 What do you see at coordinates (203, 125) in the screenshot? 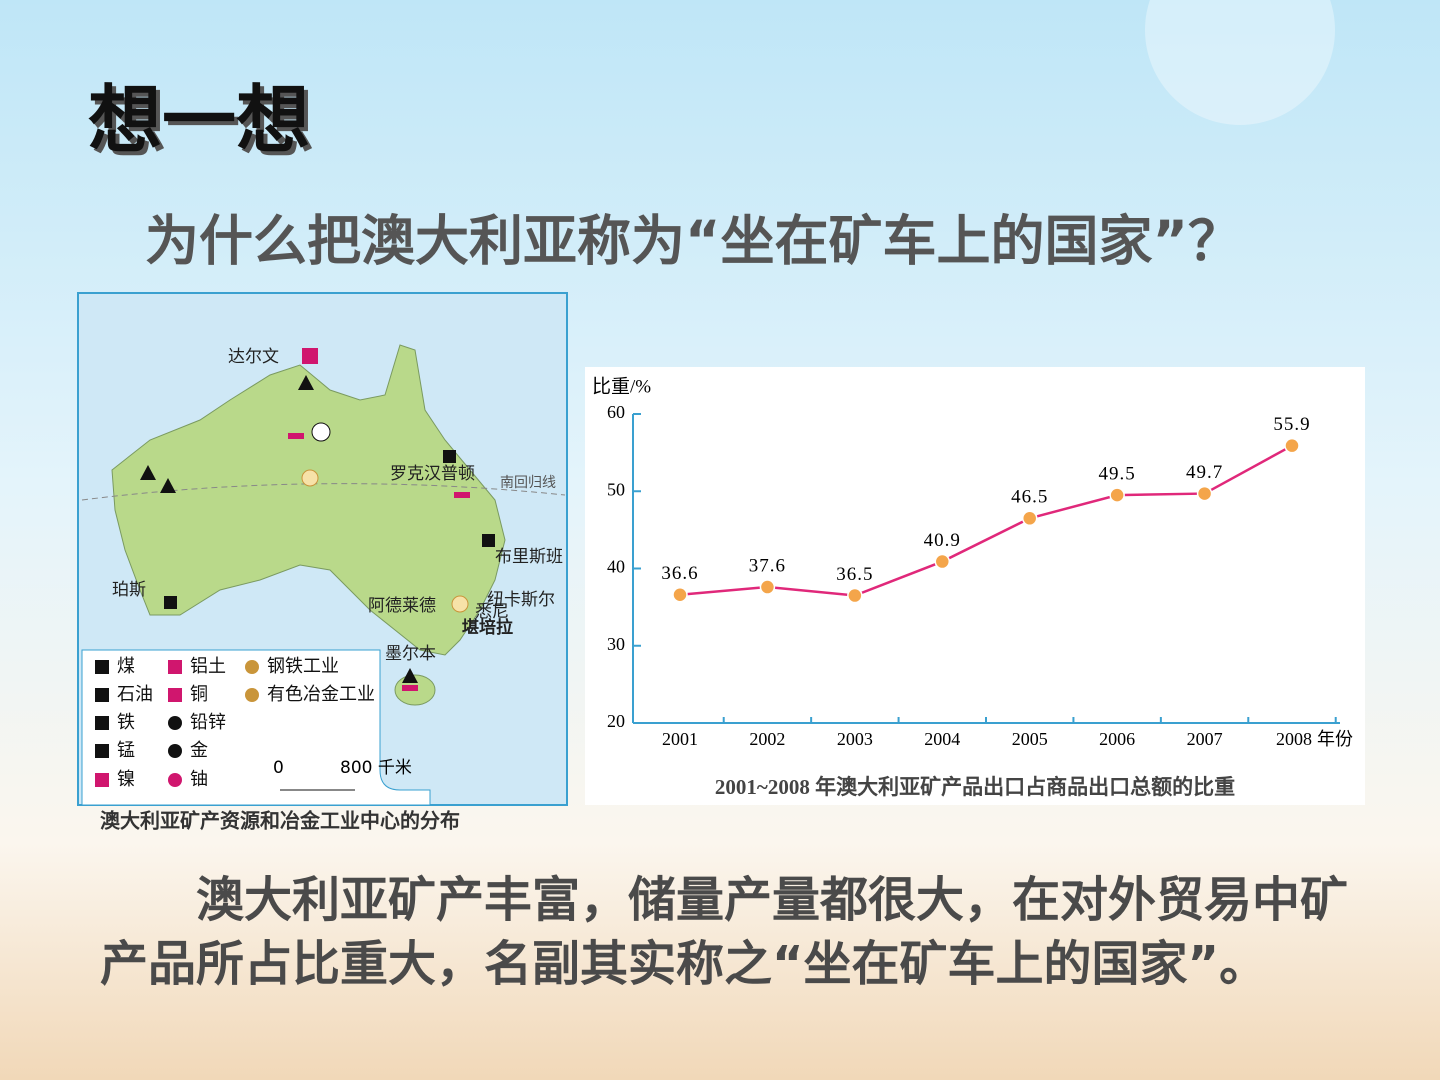
I see `title-shadow: 想一想` at bounding box center [203, 125].